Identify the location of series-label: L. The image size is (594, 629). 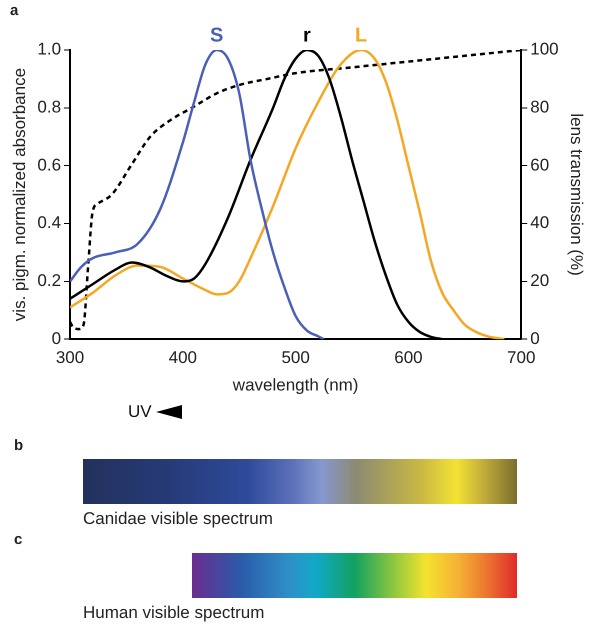
(361, 35).